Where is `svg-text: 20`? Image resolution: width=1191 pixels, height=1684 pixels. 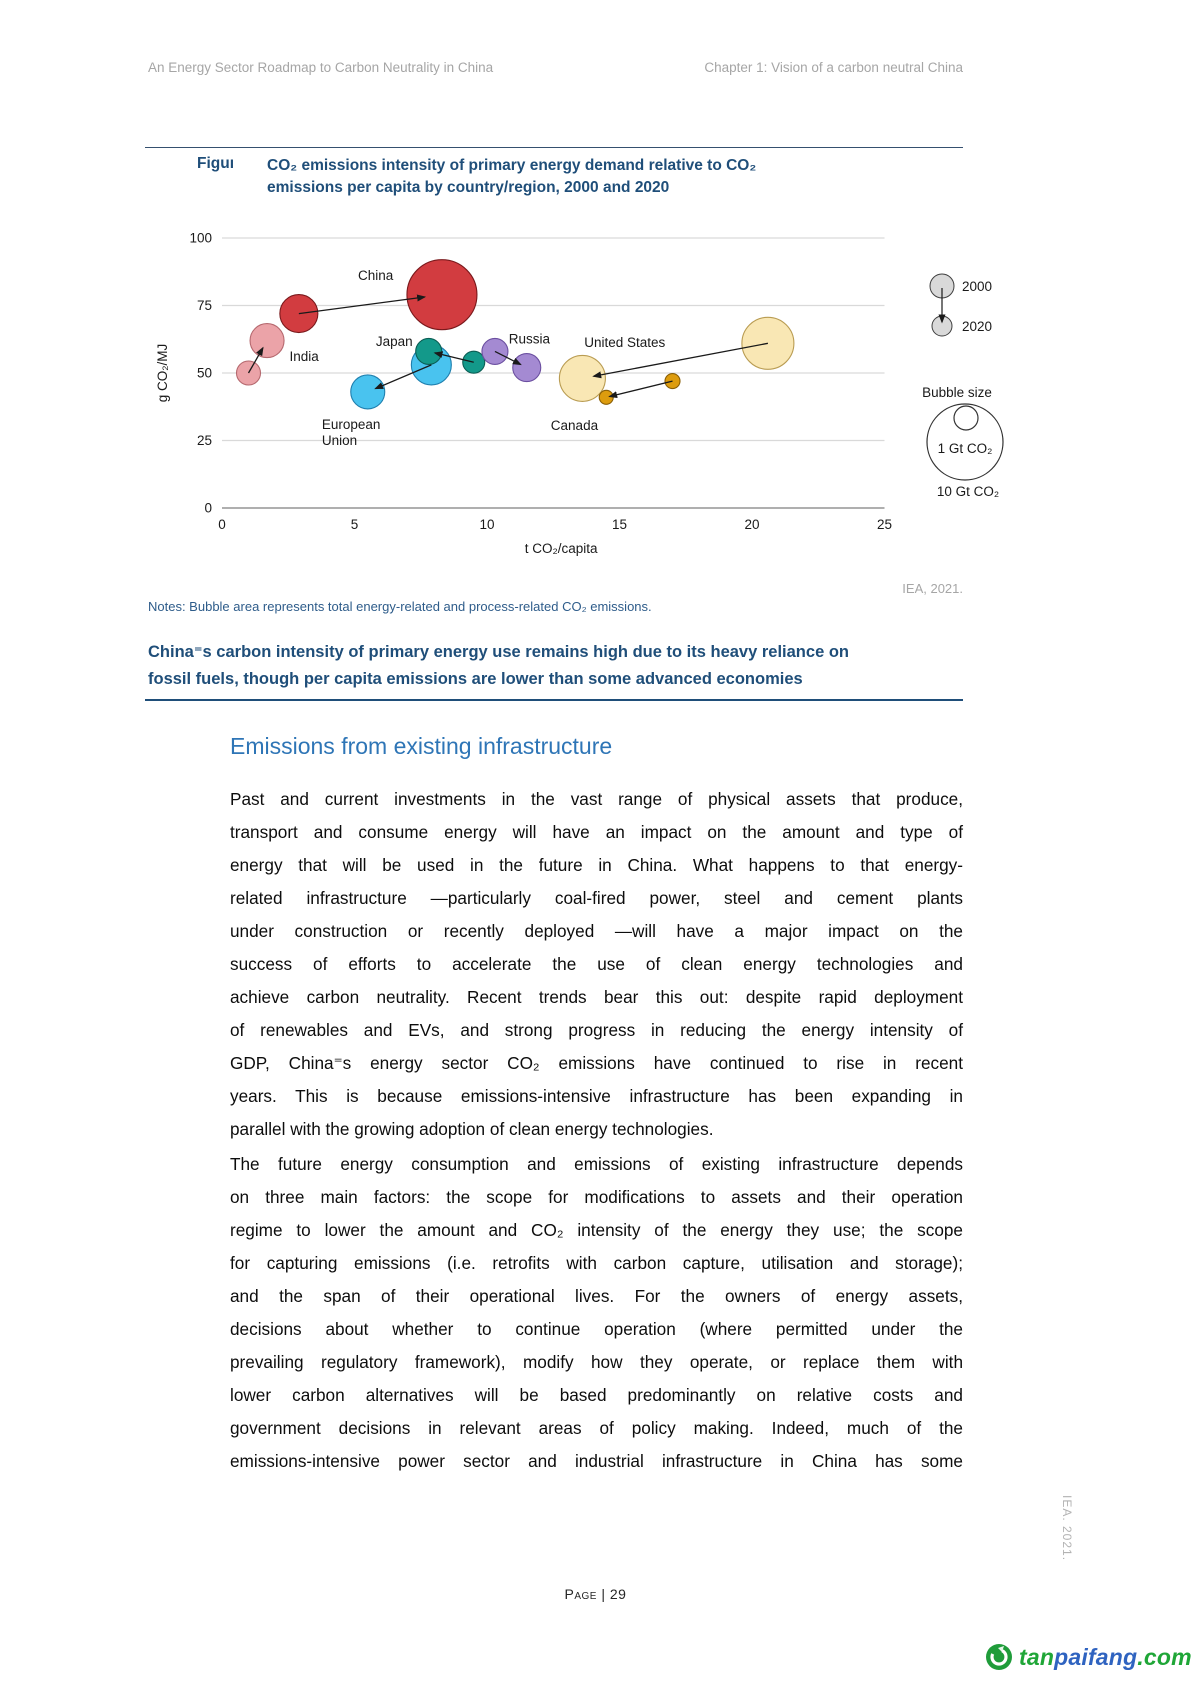 svg-text: 20 is located at coordinates (751, 524).